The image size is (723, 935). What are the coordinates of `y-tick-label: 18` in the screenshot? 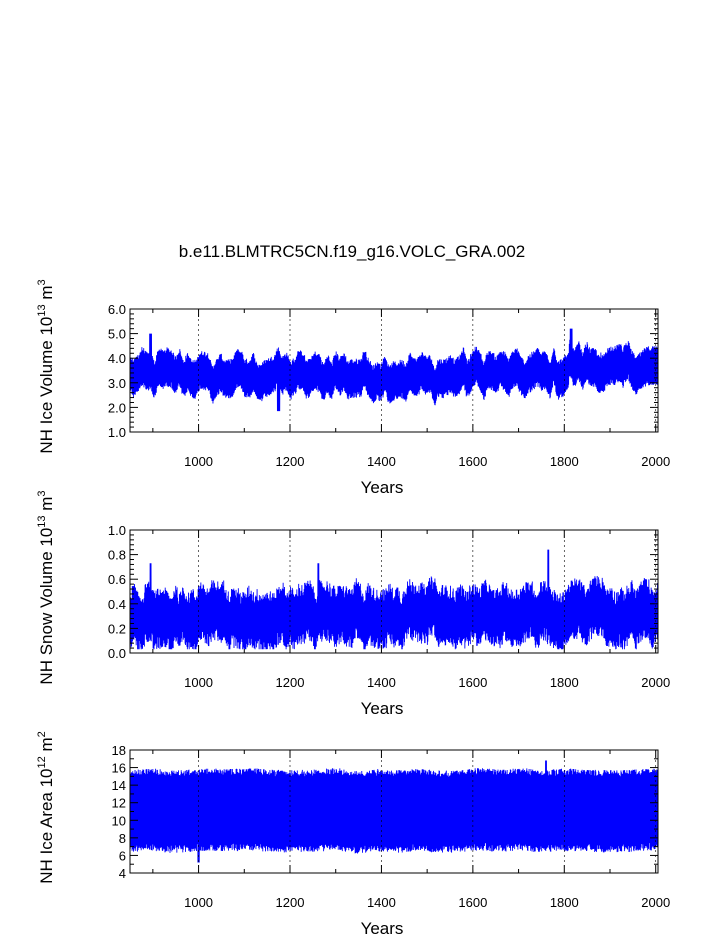 It's located at (119, 750).